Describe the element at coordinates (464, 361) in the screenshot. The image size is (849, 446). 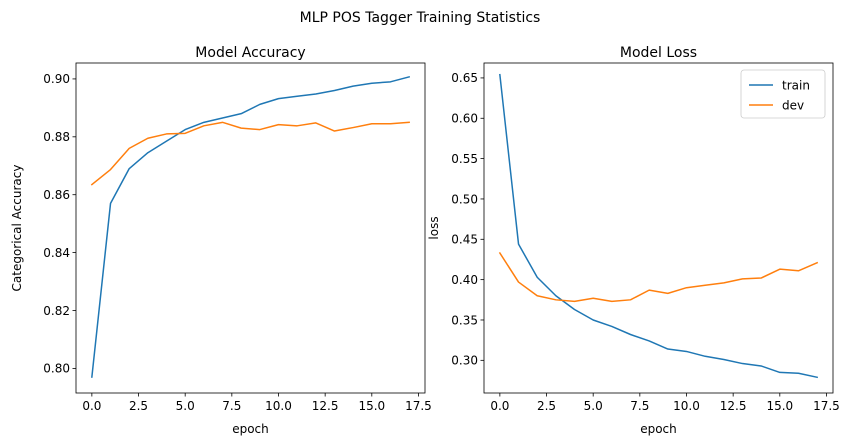
I see `y-tick-label: 0.30` at that location.